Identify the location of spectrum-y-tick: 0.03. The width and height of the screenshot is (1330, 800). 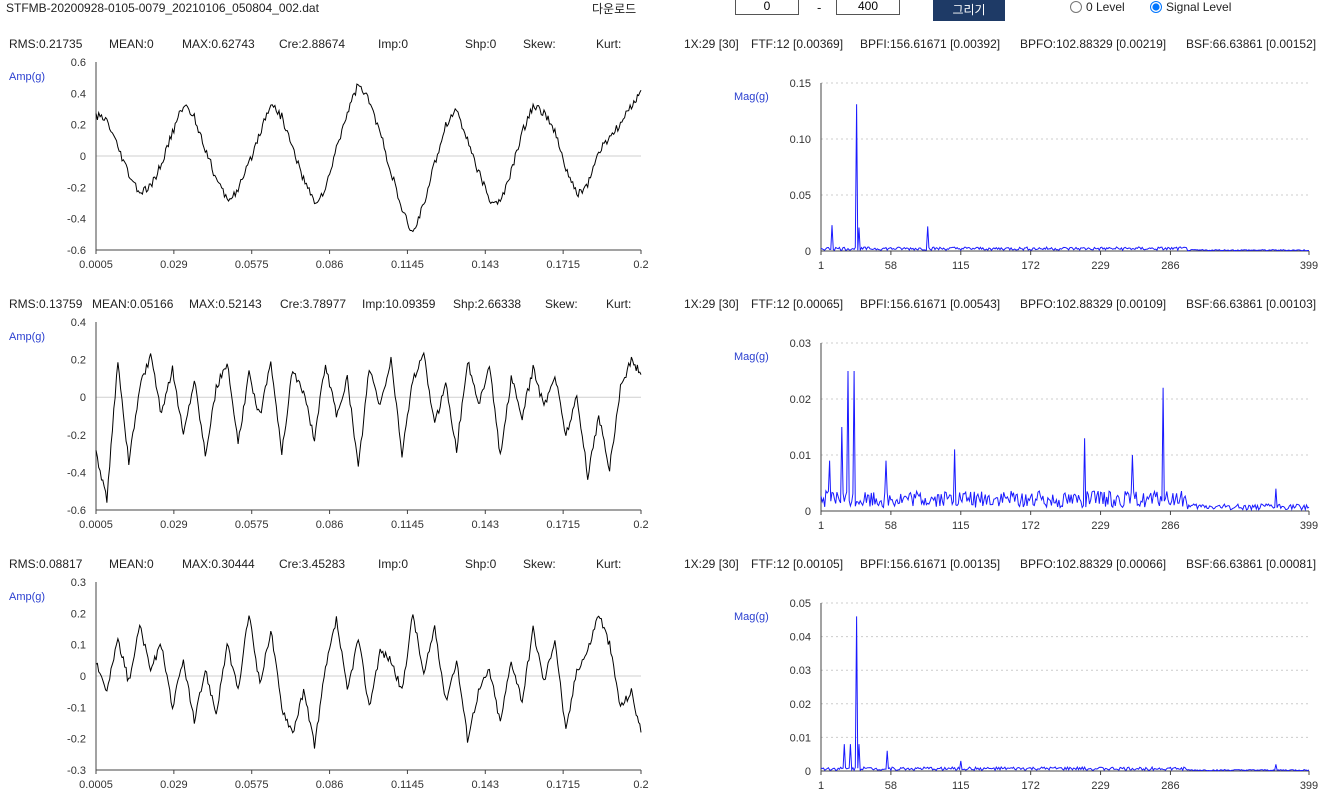
(800, 671).